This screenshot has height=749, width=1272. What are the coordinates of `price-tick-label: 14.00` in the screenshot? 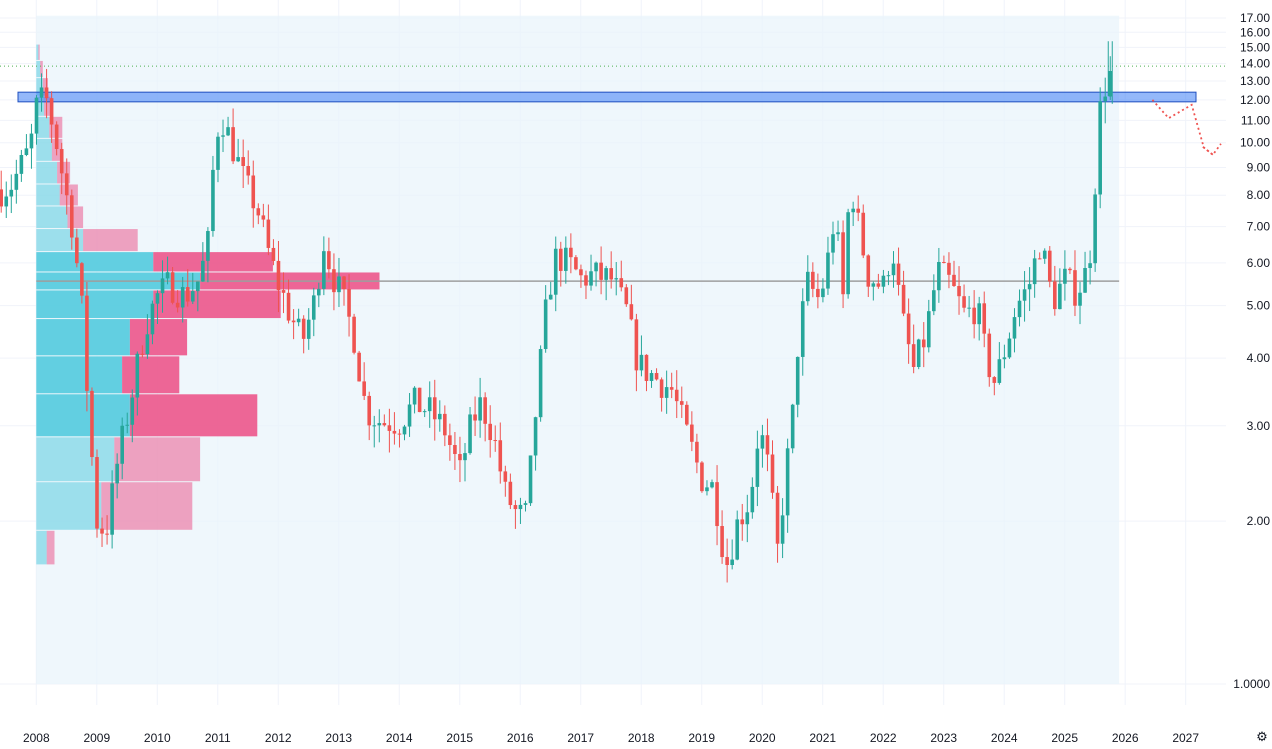 It's located at (1255, 64).